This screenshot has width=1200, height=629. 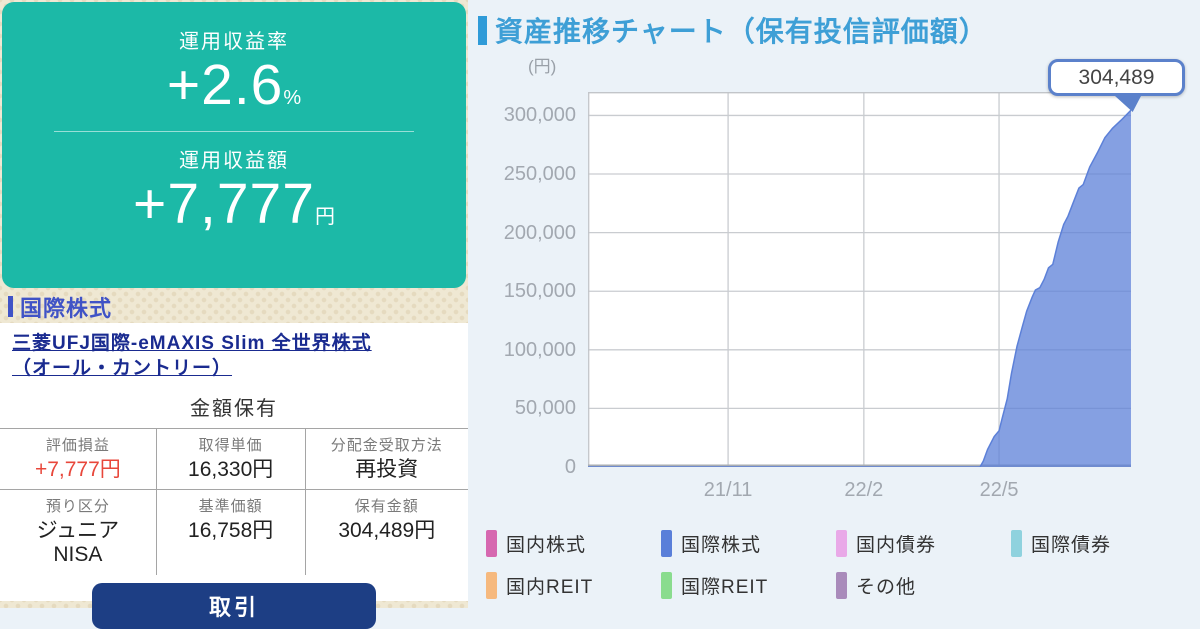 What do you see at coordinates (230, 507) in the screenshot?
I see `fund-table-cell-label: 基準価額` at bounding box center [230, 507].